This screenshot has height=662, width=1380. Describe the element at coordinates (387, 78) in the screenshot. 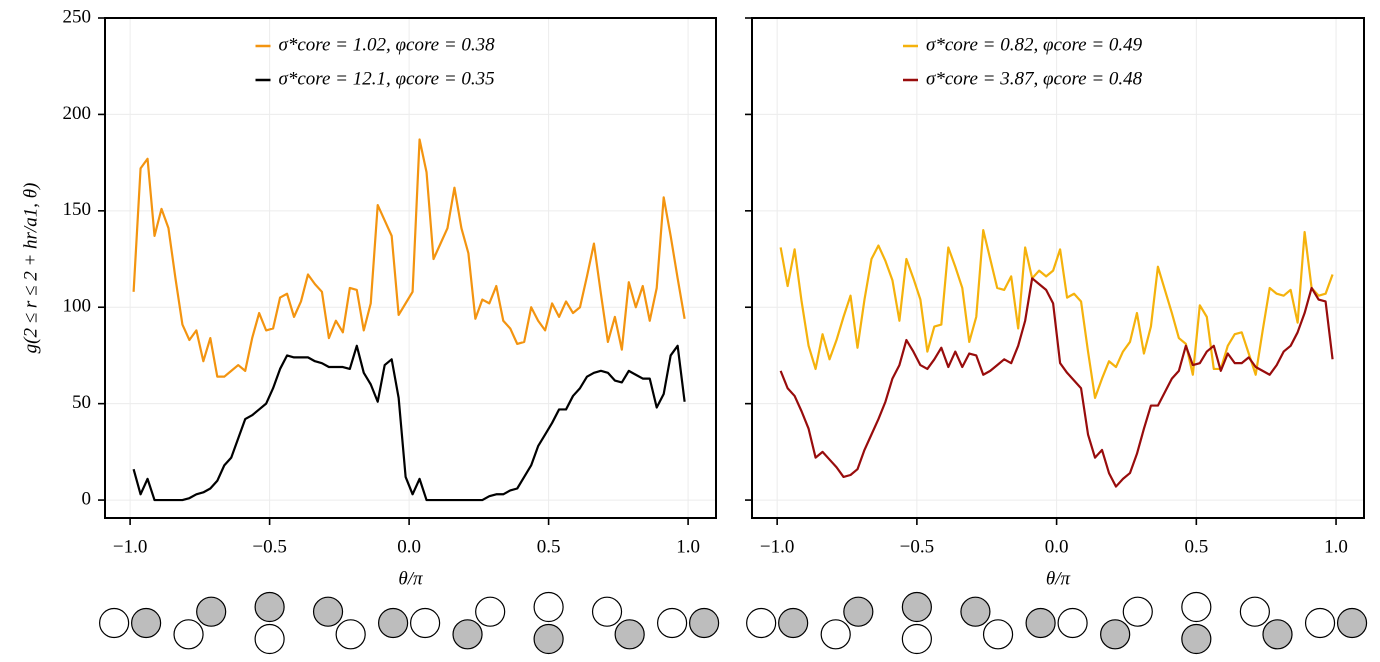

I see `legend-label: σ*core = 12.1, φcore = 0.35` at that location.